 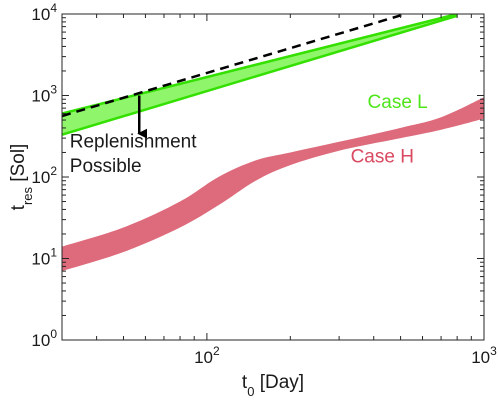 What do you see at coordinates (273, 385) in the screenshot?
I see `x-axis-label: t0 [Day]` at bounding box center [273, 385].